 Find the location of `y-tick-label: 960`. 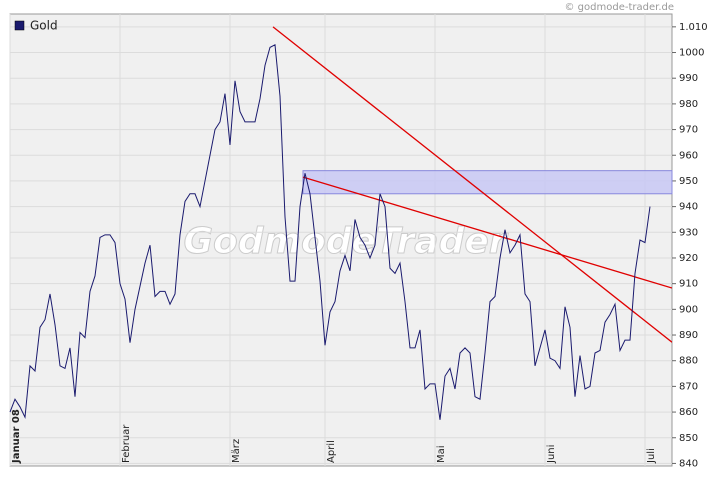

y-tick-label: 960 is located at coordinates (688, 155).